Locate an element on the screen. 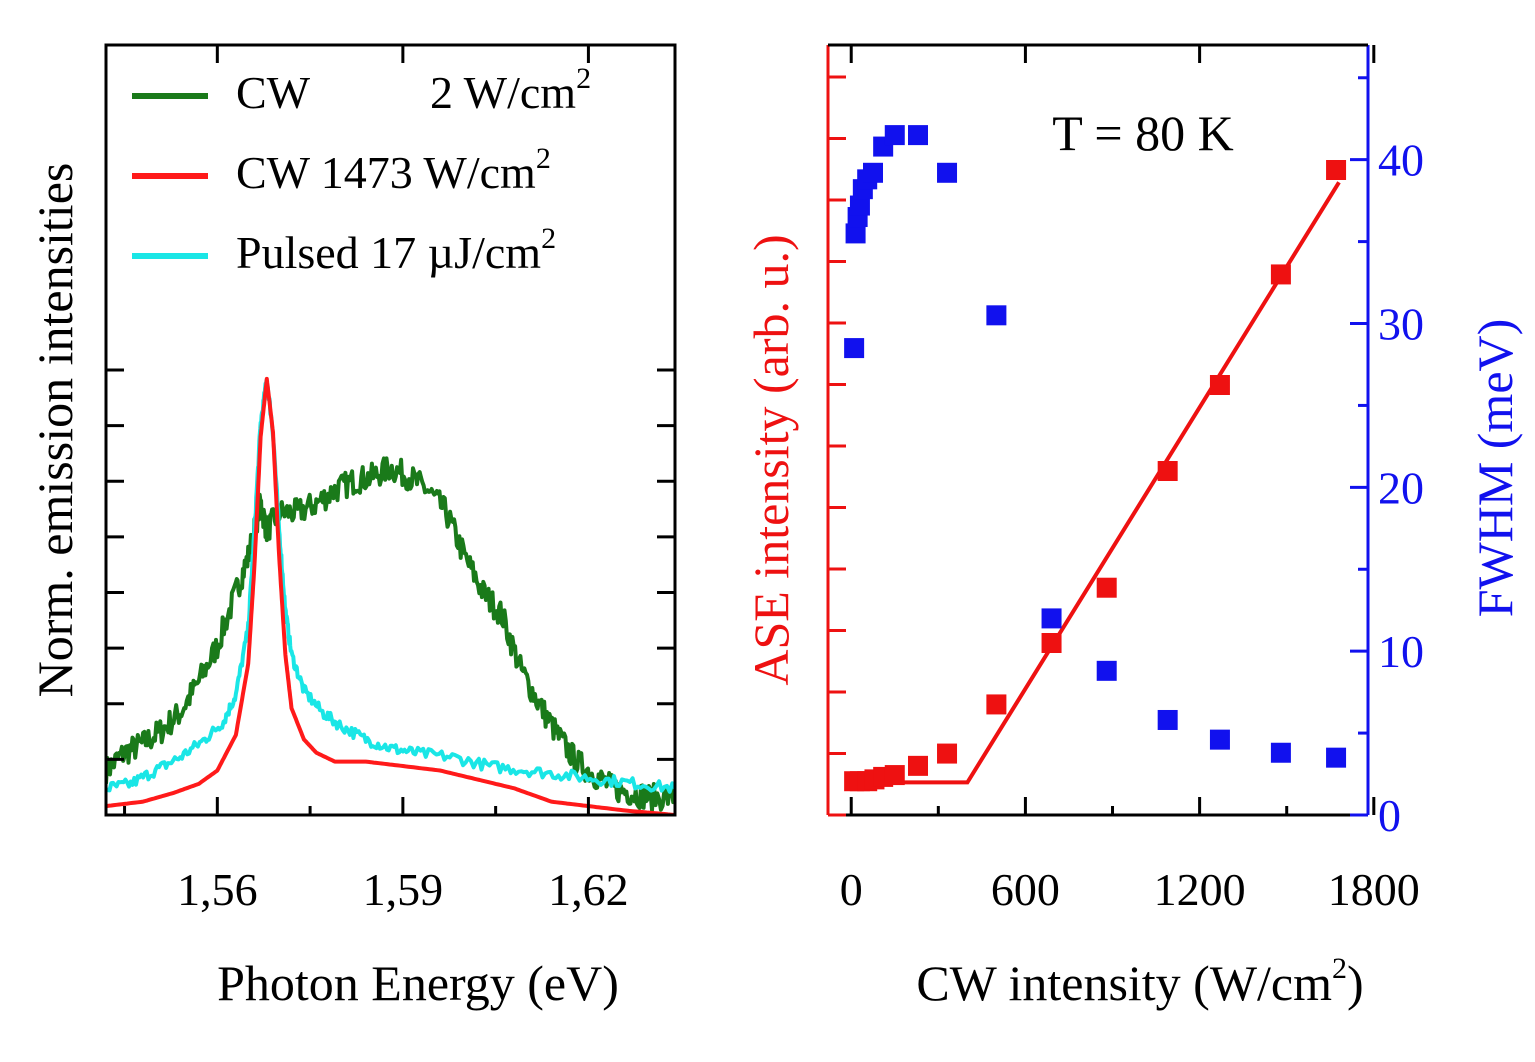 This screenshot has width=1535, height=1062. fwhm-tick-label: 0 is located at coordinates (1389, 815).